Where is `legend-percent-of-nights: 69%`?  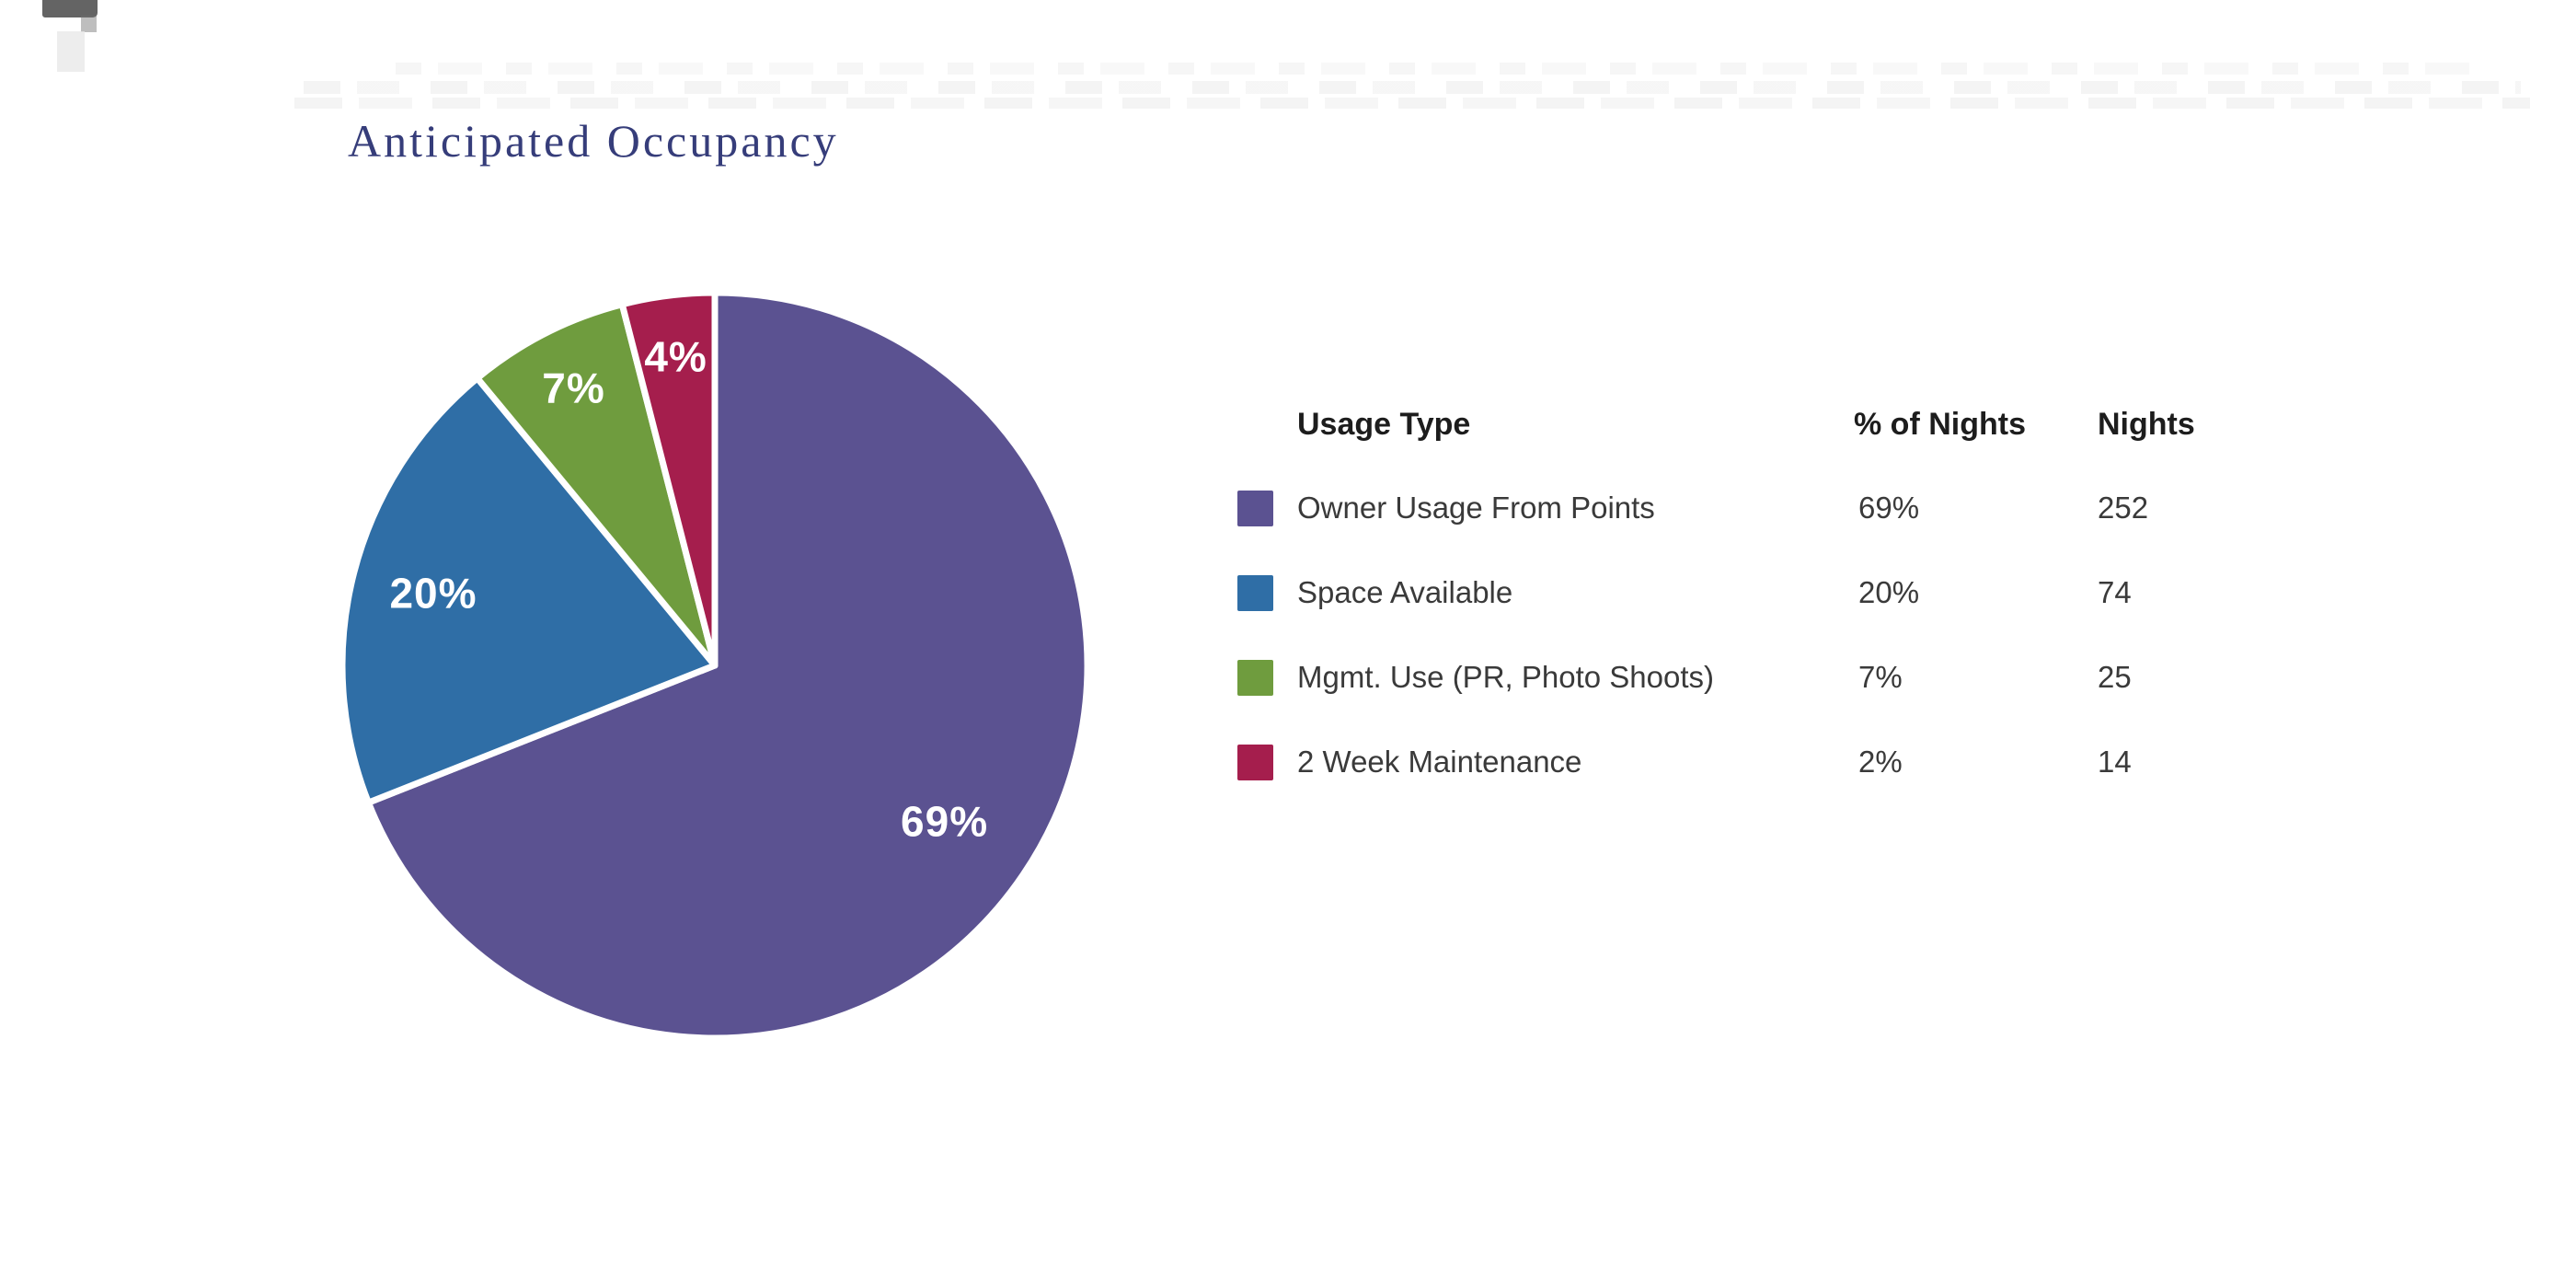
legend-percent-of-nights: 69% is located at coordinates (1889, 508).